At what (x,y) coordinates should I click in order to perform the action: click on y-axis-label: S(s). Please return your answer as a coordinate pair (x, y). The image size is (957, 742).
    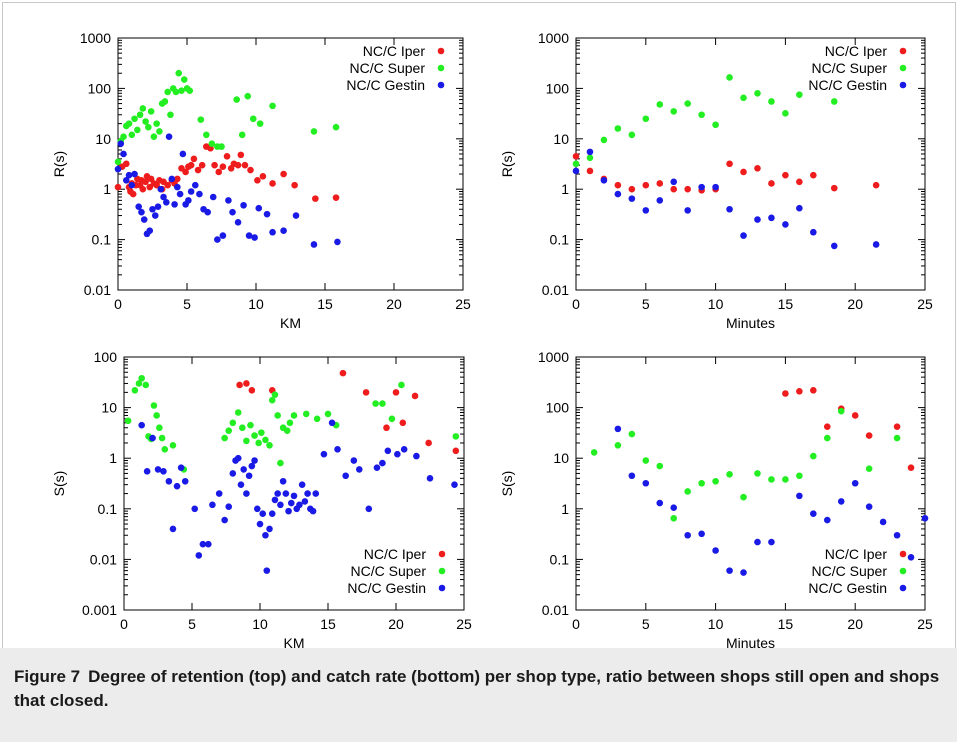
    Looking at the image, I should click on (507, 484).